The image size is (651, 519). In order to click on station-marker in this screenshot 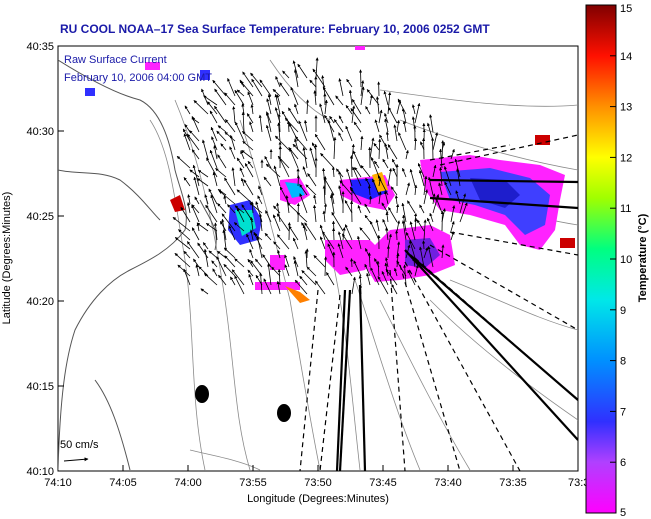, I will do `click(202, 394)`.